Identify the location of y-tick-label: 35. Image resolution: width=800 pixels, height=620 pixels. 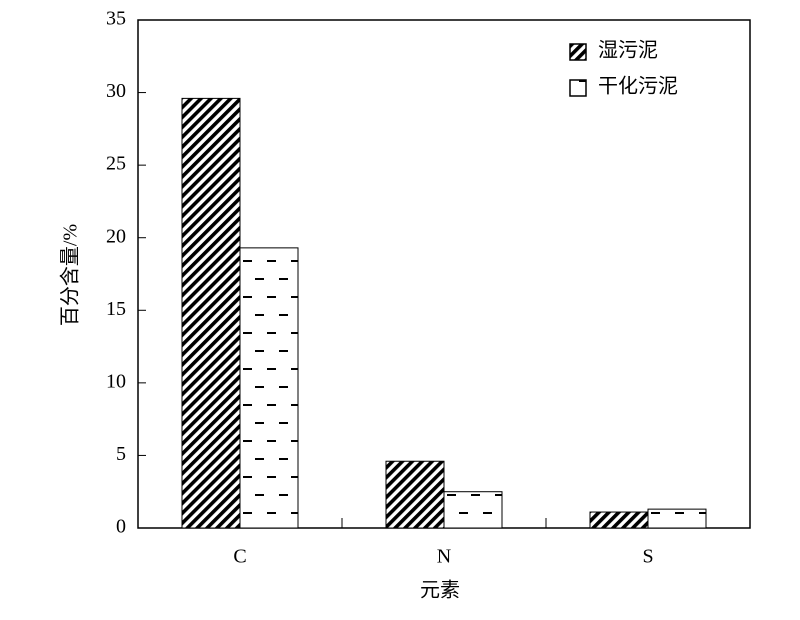
(116, 19).